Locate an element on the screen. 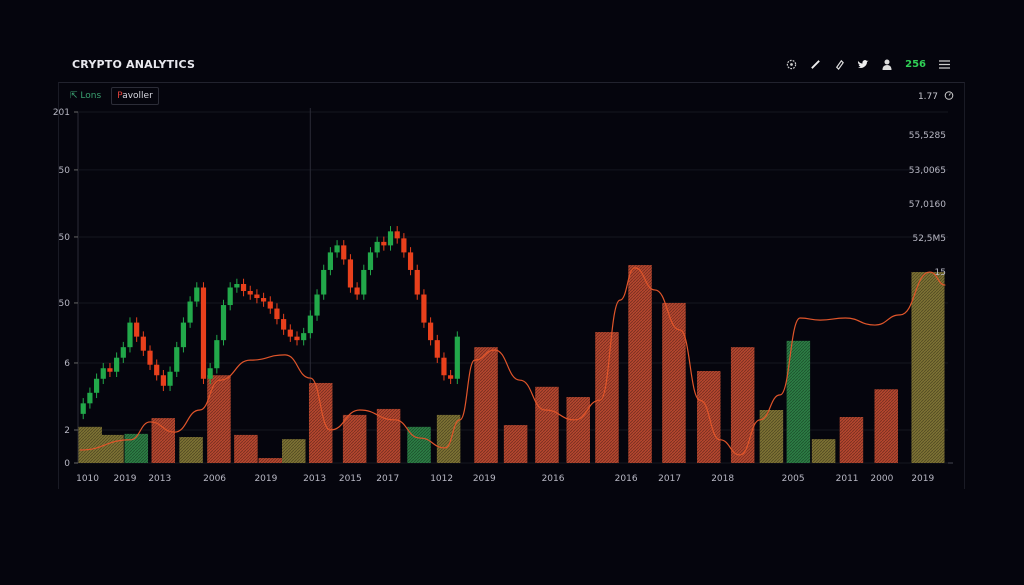 Image resolution: width=1024 pixels, height=585 pixels. menu-icon is located at coordinates (944, 64).